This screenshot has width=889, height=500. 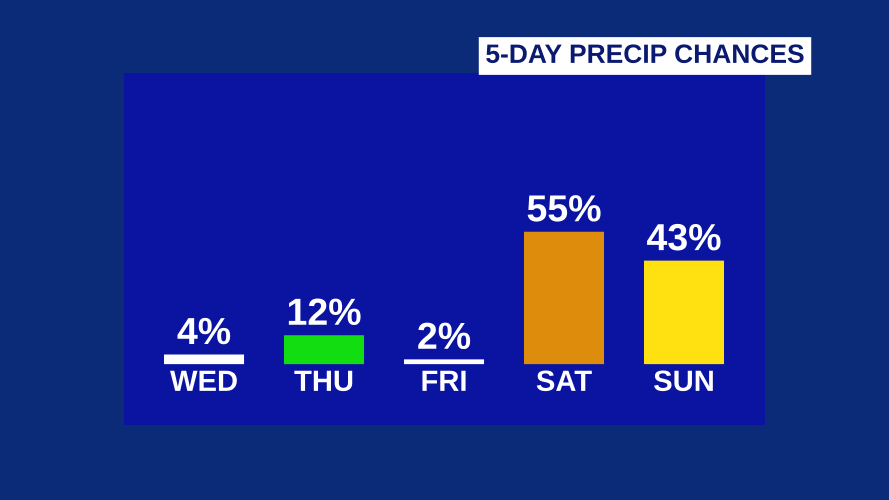 What do you see at coordinates (684, 237) in the screenshot?
I see `data-label: 43%` at bounding box center [684, 237].